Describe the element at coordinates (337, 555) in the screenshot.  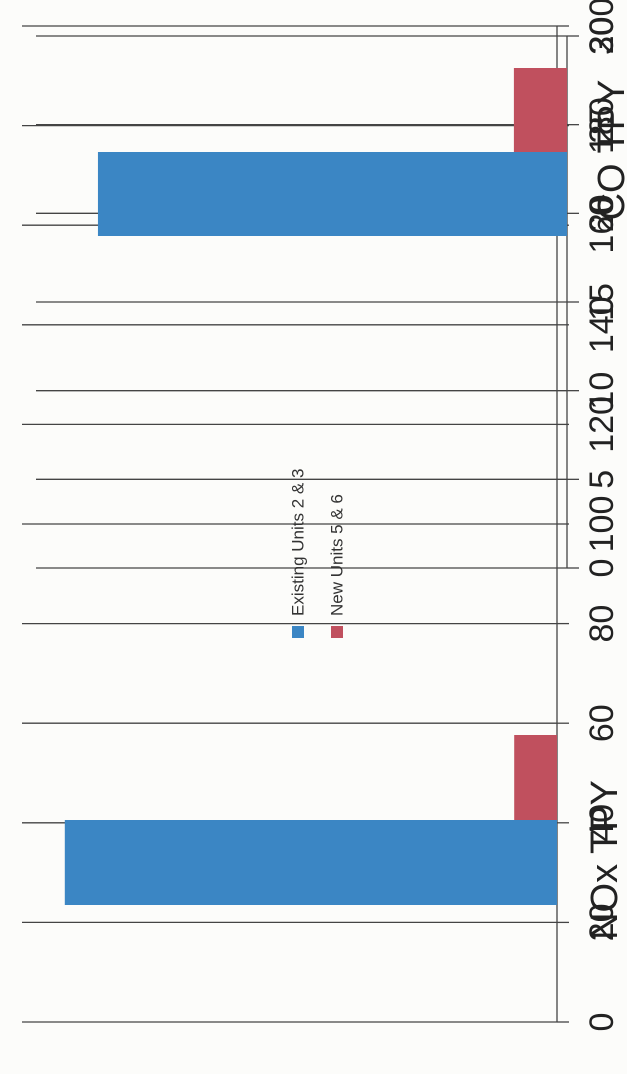
I see `legend-label-new-units-5-6: New Units 5 & 6` at that location.